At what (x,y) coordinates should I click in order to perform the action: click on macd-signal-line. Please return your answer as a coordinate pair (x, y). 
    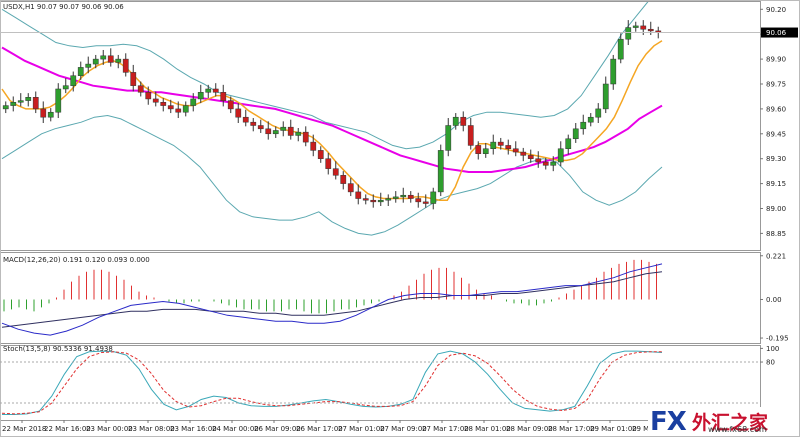
    Looking at the image, I should click on (332, 299).